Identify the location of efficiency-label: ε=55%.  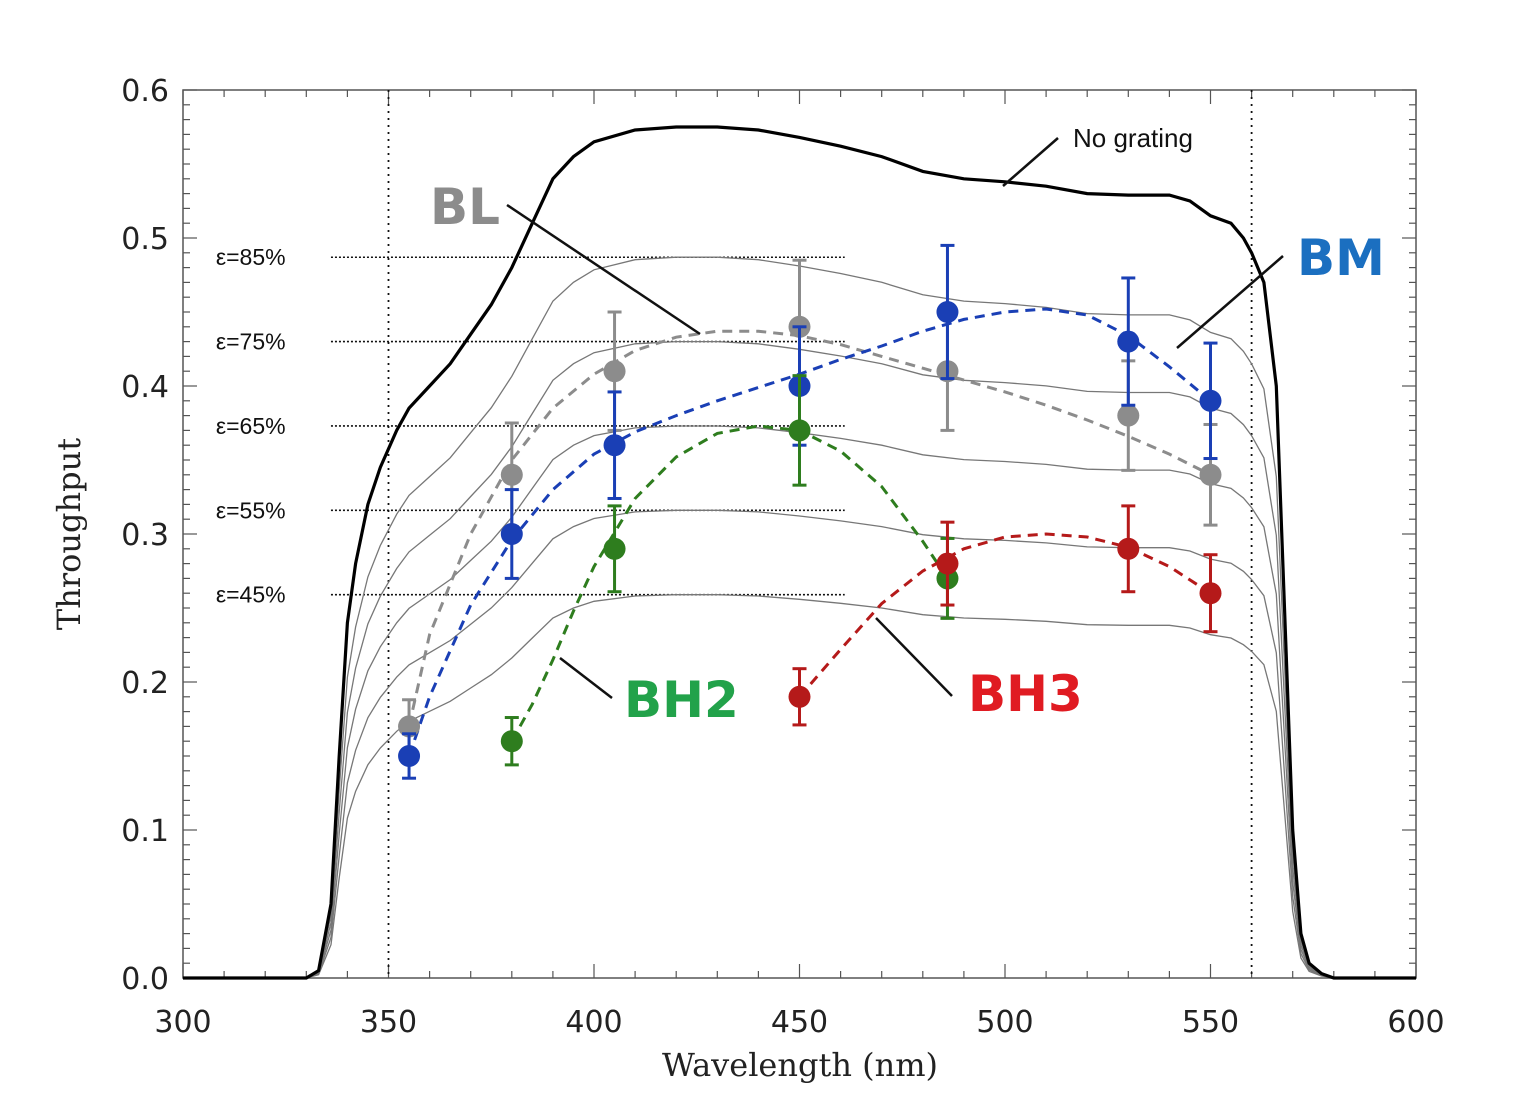
(251, 510).